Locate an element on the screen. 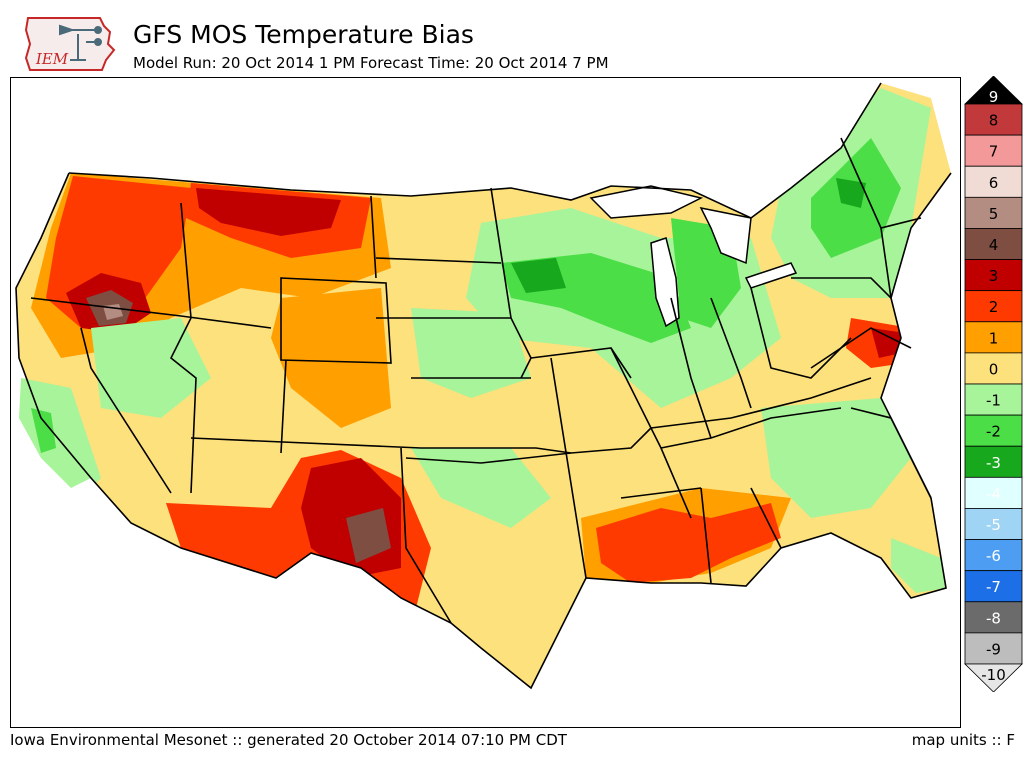 This screenshot has height=768, width=1024. weather-station-icon is located at coordinates (80, 42).